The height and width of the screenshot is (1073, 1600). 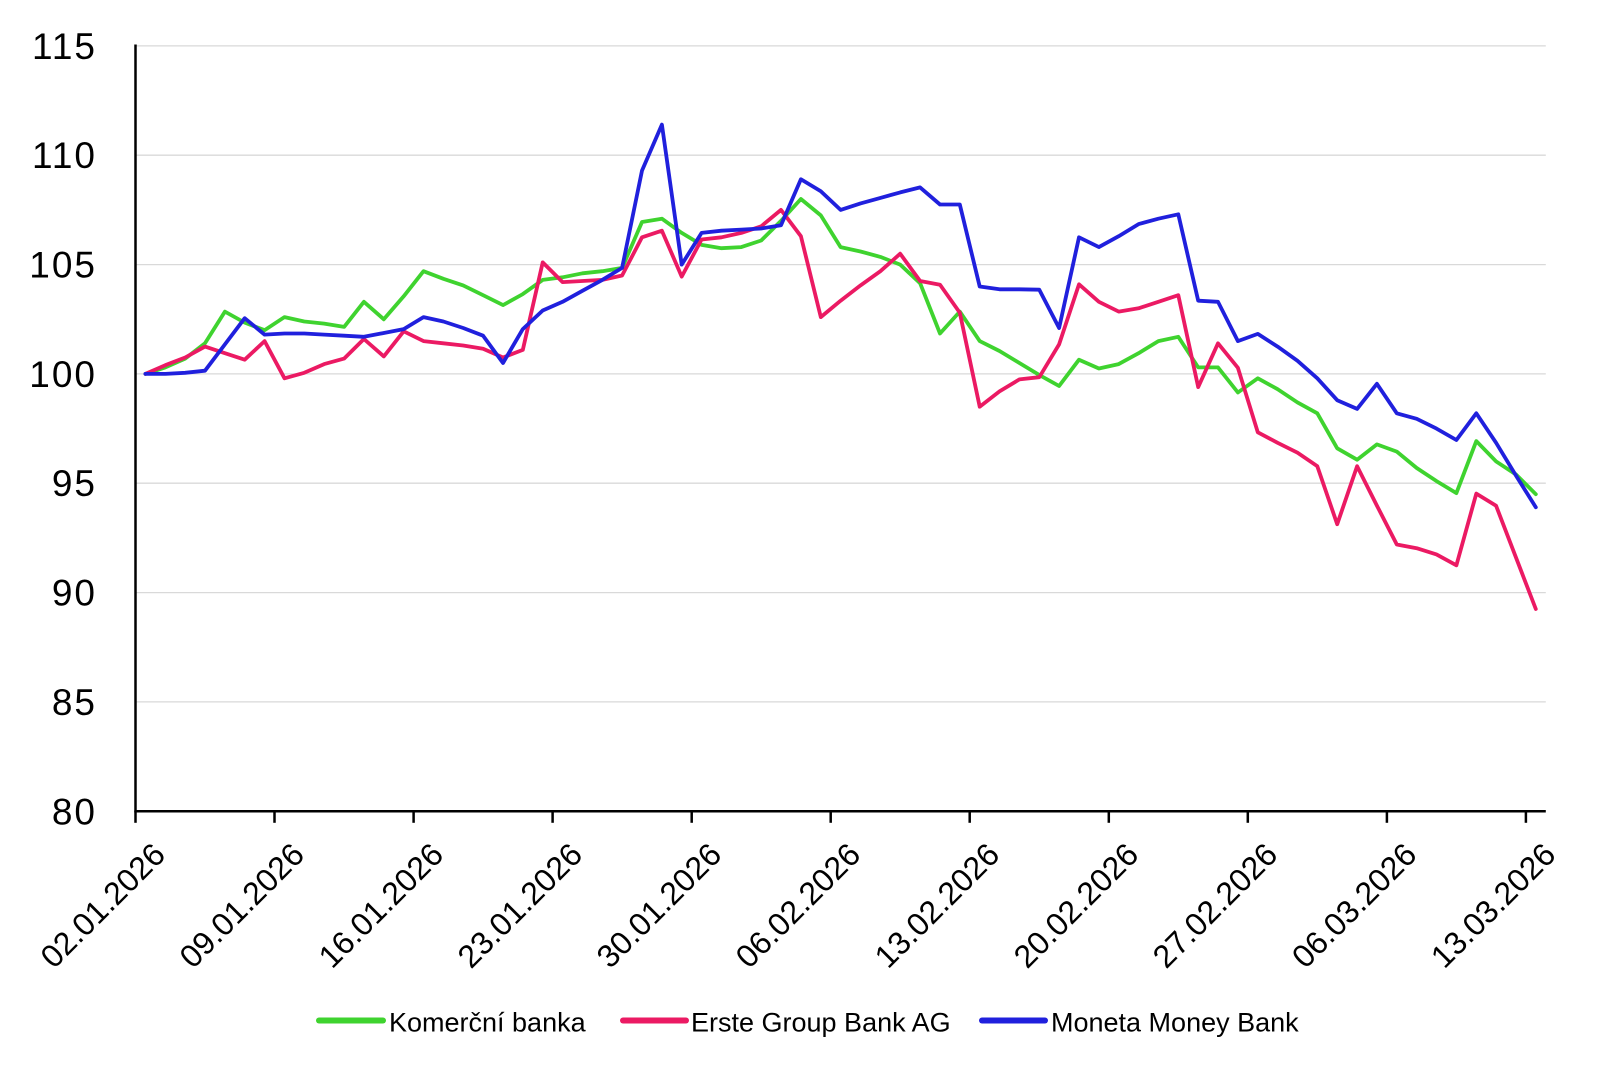 I want to click on svg-text: 115, so click(x=64, y=46).